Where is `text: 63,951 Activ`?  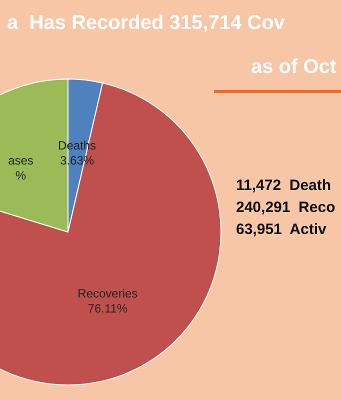 text: 63,951 Activ is located at coordinates (281, 229).